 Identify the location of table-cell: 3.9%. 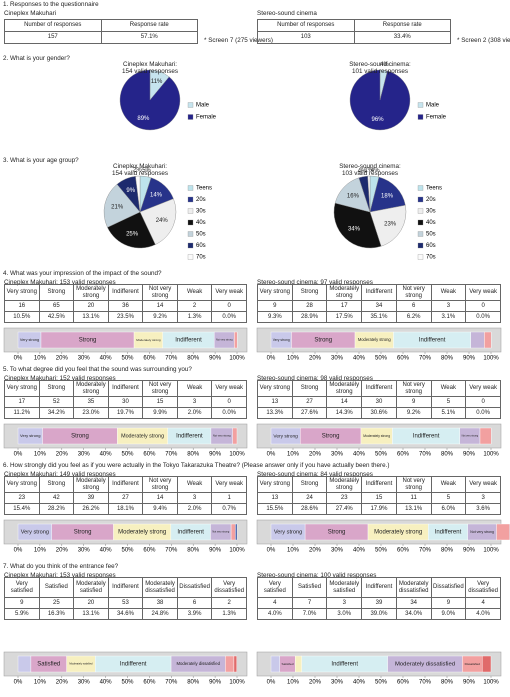
(194, 614).